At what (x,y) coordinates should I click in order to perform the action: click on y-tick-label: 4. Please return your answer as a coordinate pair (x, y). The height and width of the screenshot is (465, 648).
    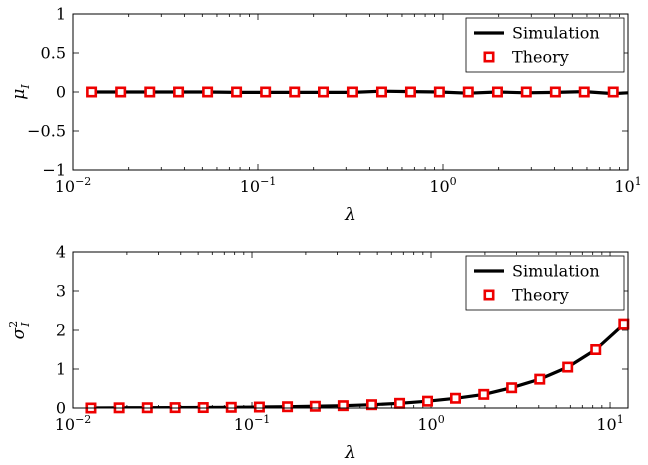
    Looking at the image, I should click on (61, 252).